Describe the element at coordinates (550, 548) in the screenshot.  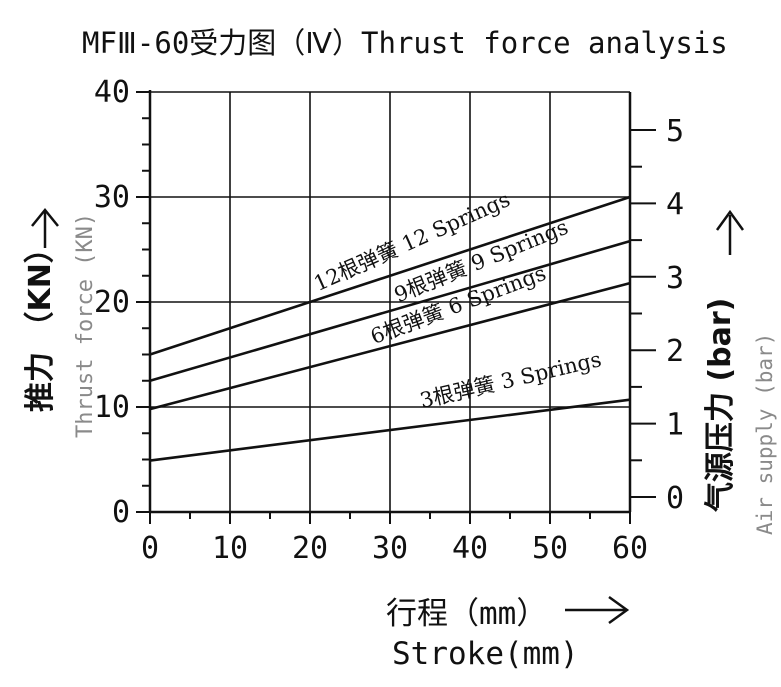
I see `x-tick-label: 50` at that location.